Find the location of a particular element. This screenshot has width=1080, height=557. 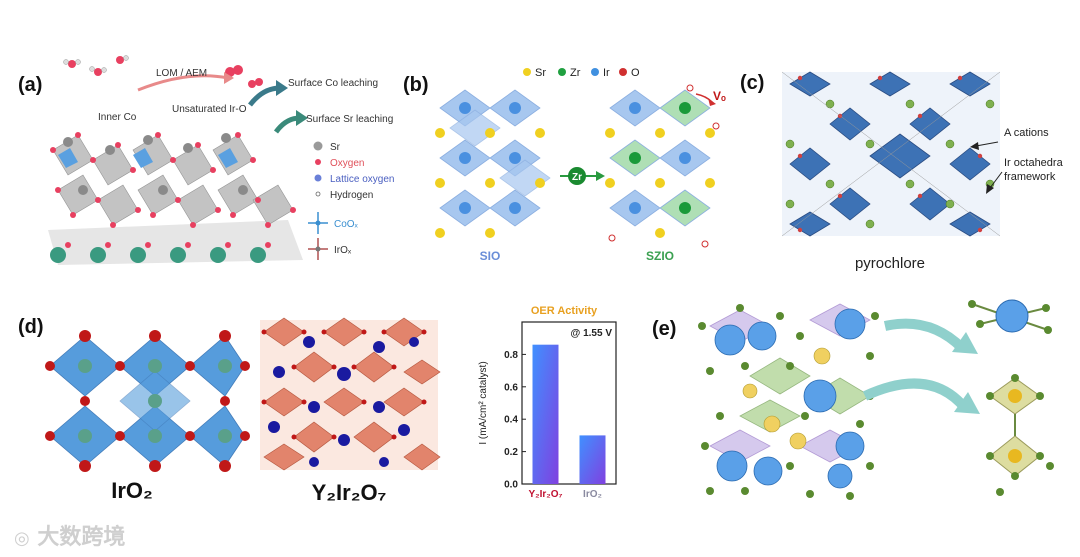

iro2-structure is located at coordinates (147, 401).